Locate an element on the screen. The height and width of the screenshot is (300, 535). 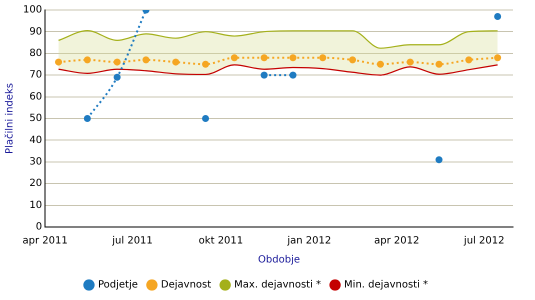
legend-label: Podjetje is located at coordinates (118, 285).